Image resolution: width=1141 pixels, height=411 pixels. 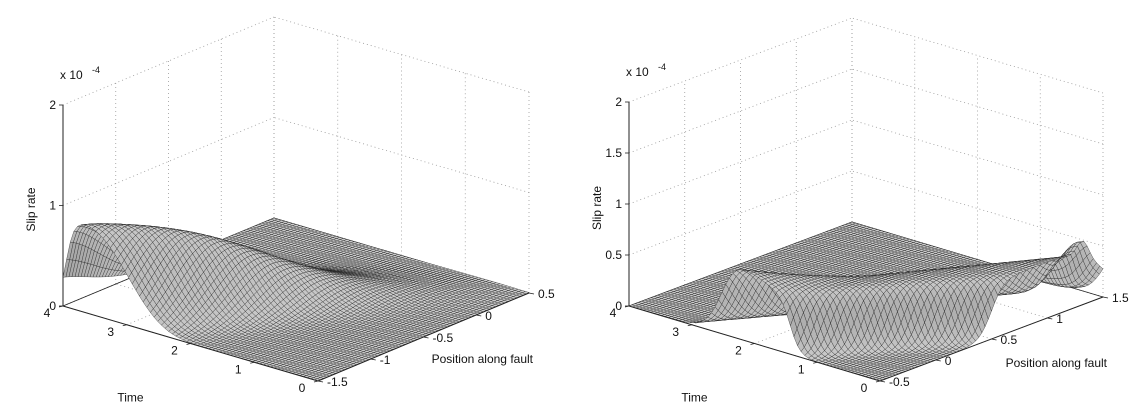 I want to click on y-tick-label: 0, so click(x=302, y=388).